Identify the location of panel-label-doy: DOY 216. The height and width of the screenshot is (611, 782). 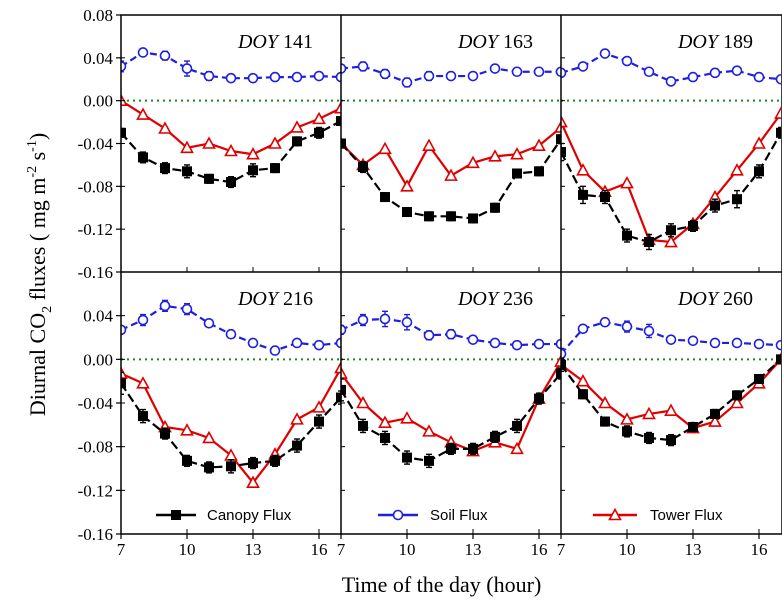
(275, 299).